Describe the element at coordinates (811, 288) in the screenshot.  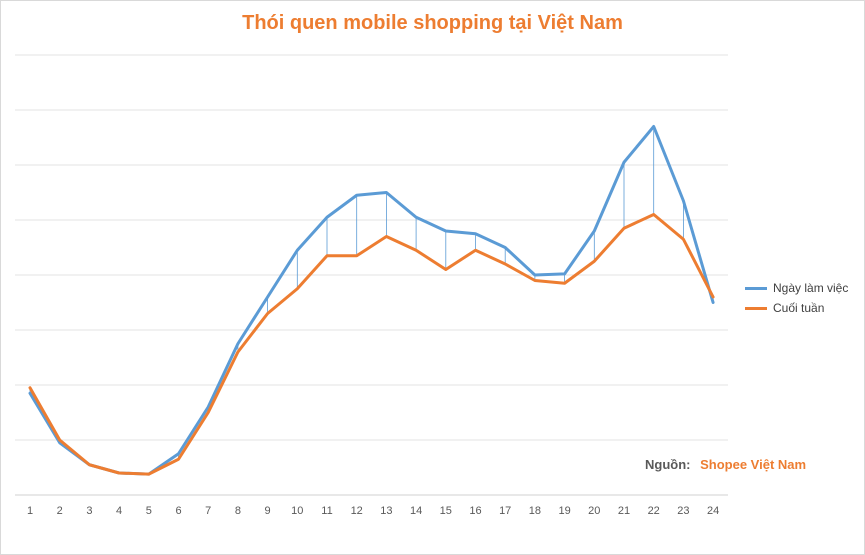
I see `legend-label-weekday: Ngày làm việc` at that location.